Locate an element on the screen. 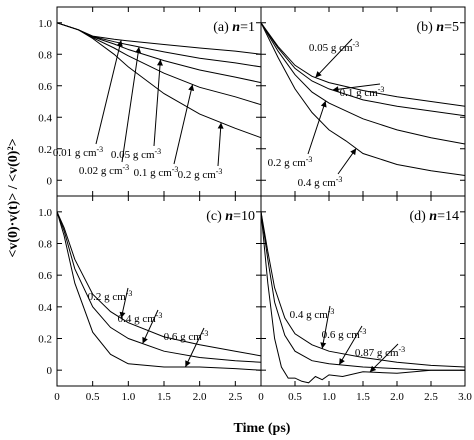  x-axis-title: Time (ps) is located at coordinates (262, 428).